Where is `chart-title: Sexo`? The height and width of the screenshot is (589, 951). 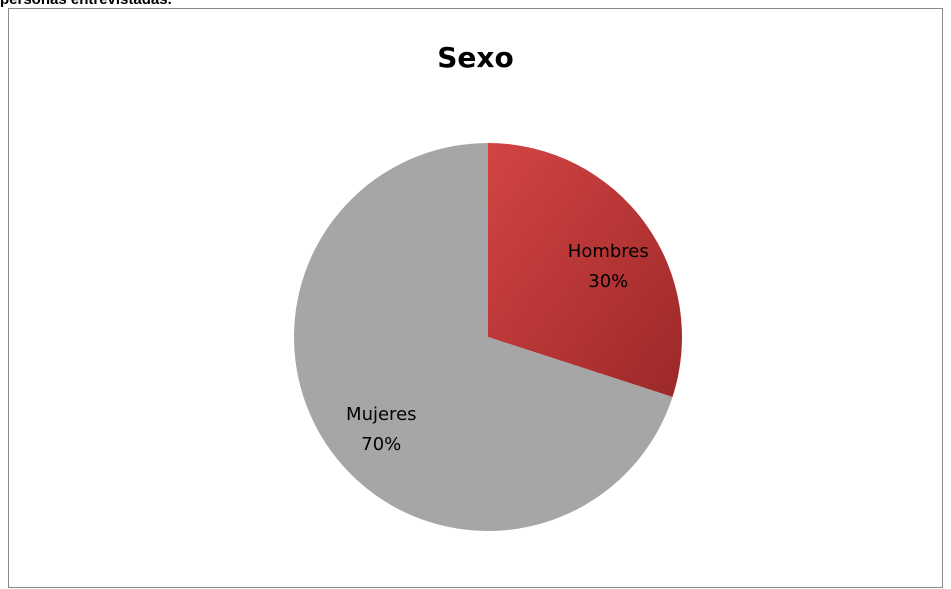 chart-title: Sexo is located at coordinates (475, 57).